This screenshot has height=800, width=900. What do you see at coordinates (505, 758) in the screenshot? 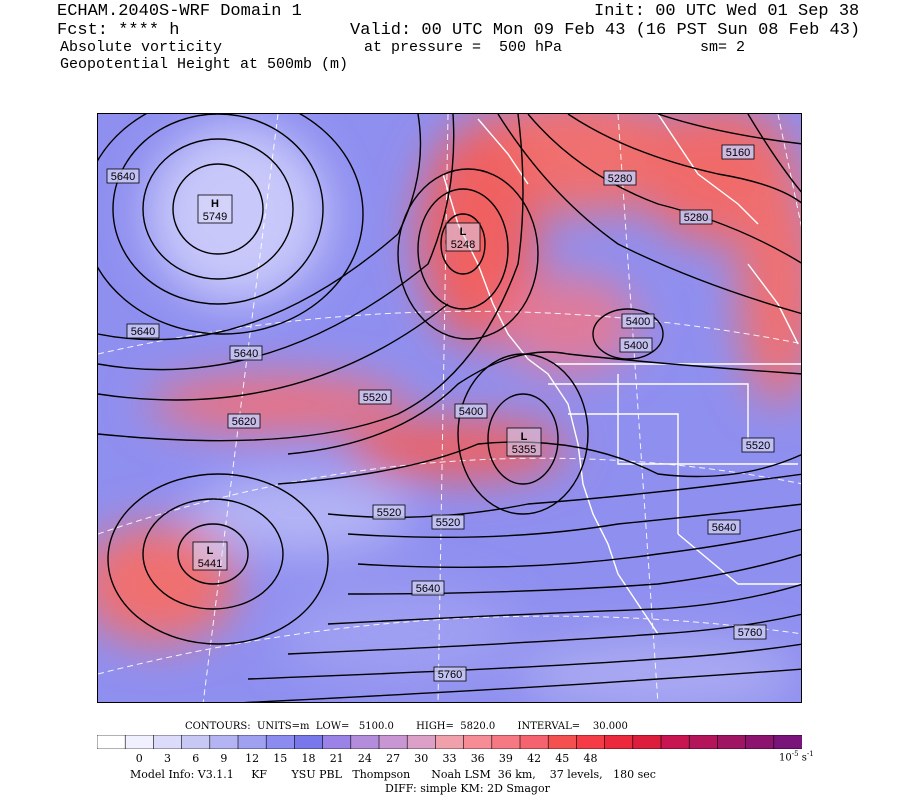
I see `colorbar-tick-label: 39` at bounding box center [505, 758].